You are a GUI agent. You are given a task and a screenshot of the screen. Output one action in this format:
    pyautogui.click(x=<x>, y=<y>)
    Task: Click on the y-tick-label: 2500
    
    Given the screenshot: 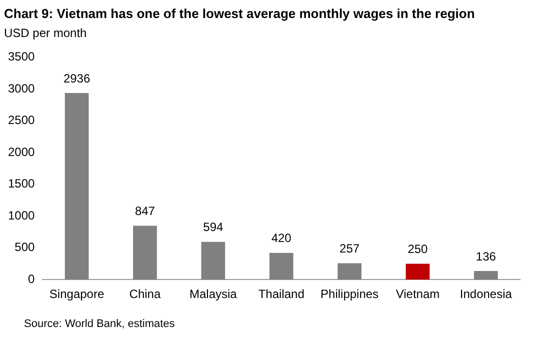 What is the action you would take?
    pyautogui.click(x=22, y=120)
    